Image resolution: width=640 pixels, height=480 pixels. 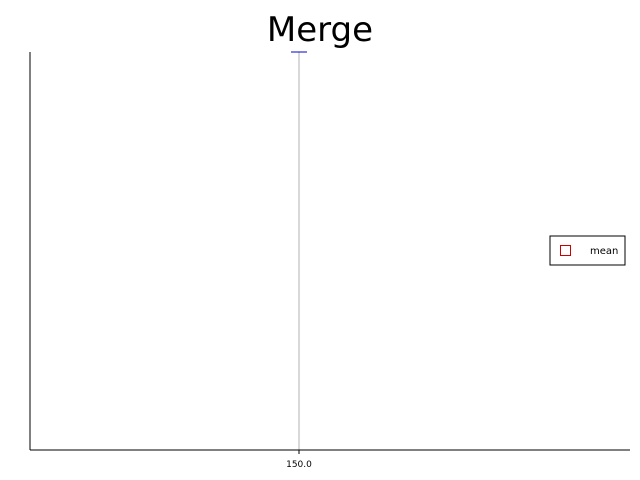 I want to click on legend-marker-mean, so click(x=565, y=250).